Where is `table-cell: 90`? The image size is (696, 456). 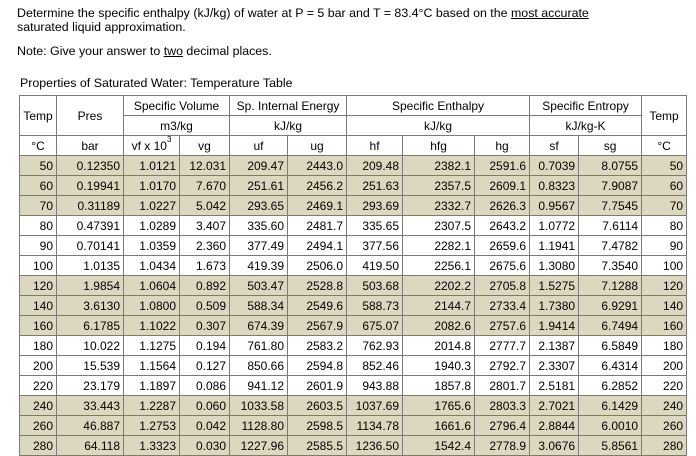
table-cell: 90 is located at coordinates (664, 245).